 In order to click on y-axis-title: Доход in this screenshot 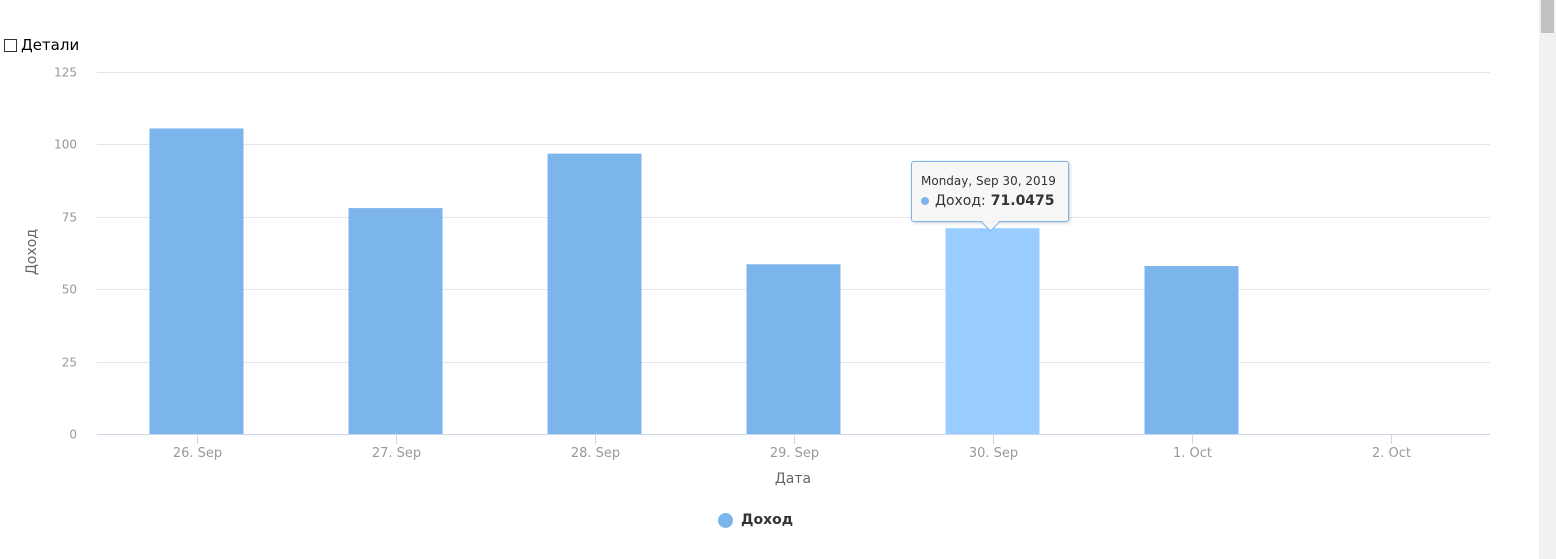, I will do `click(32, 252)`.